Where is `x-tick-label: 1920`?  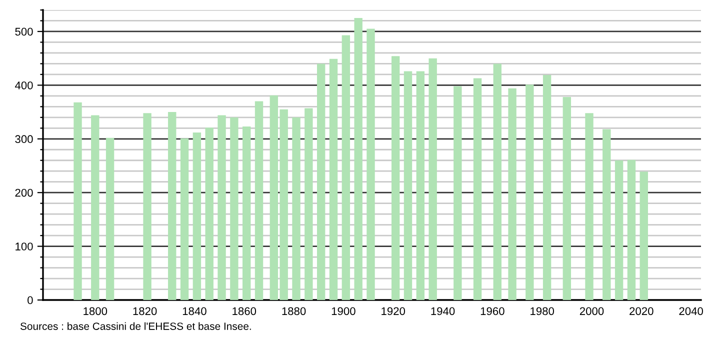
x-tick-label: 1920 is located at coordinates (394, 311).